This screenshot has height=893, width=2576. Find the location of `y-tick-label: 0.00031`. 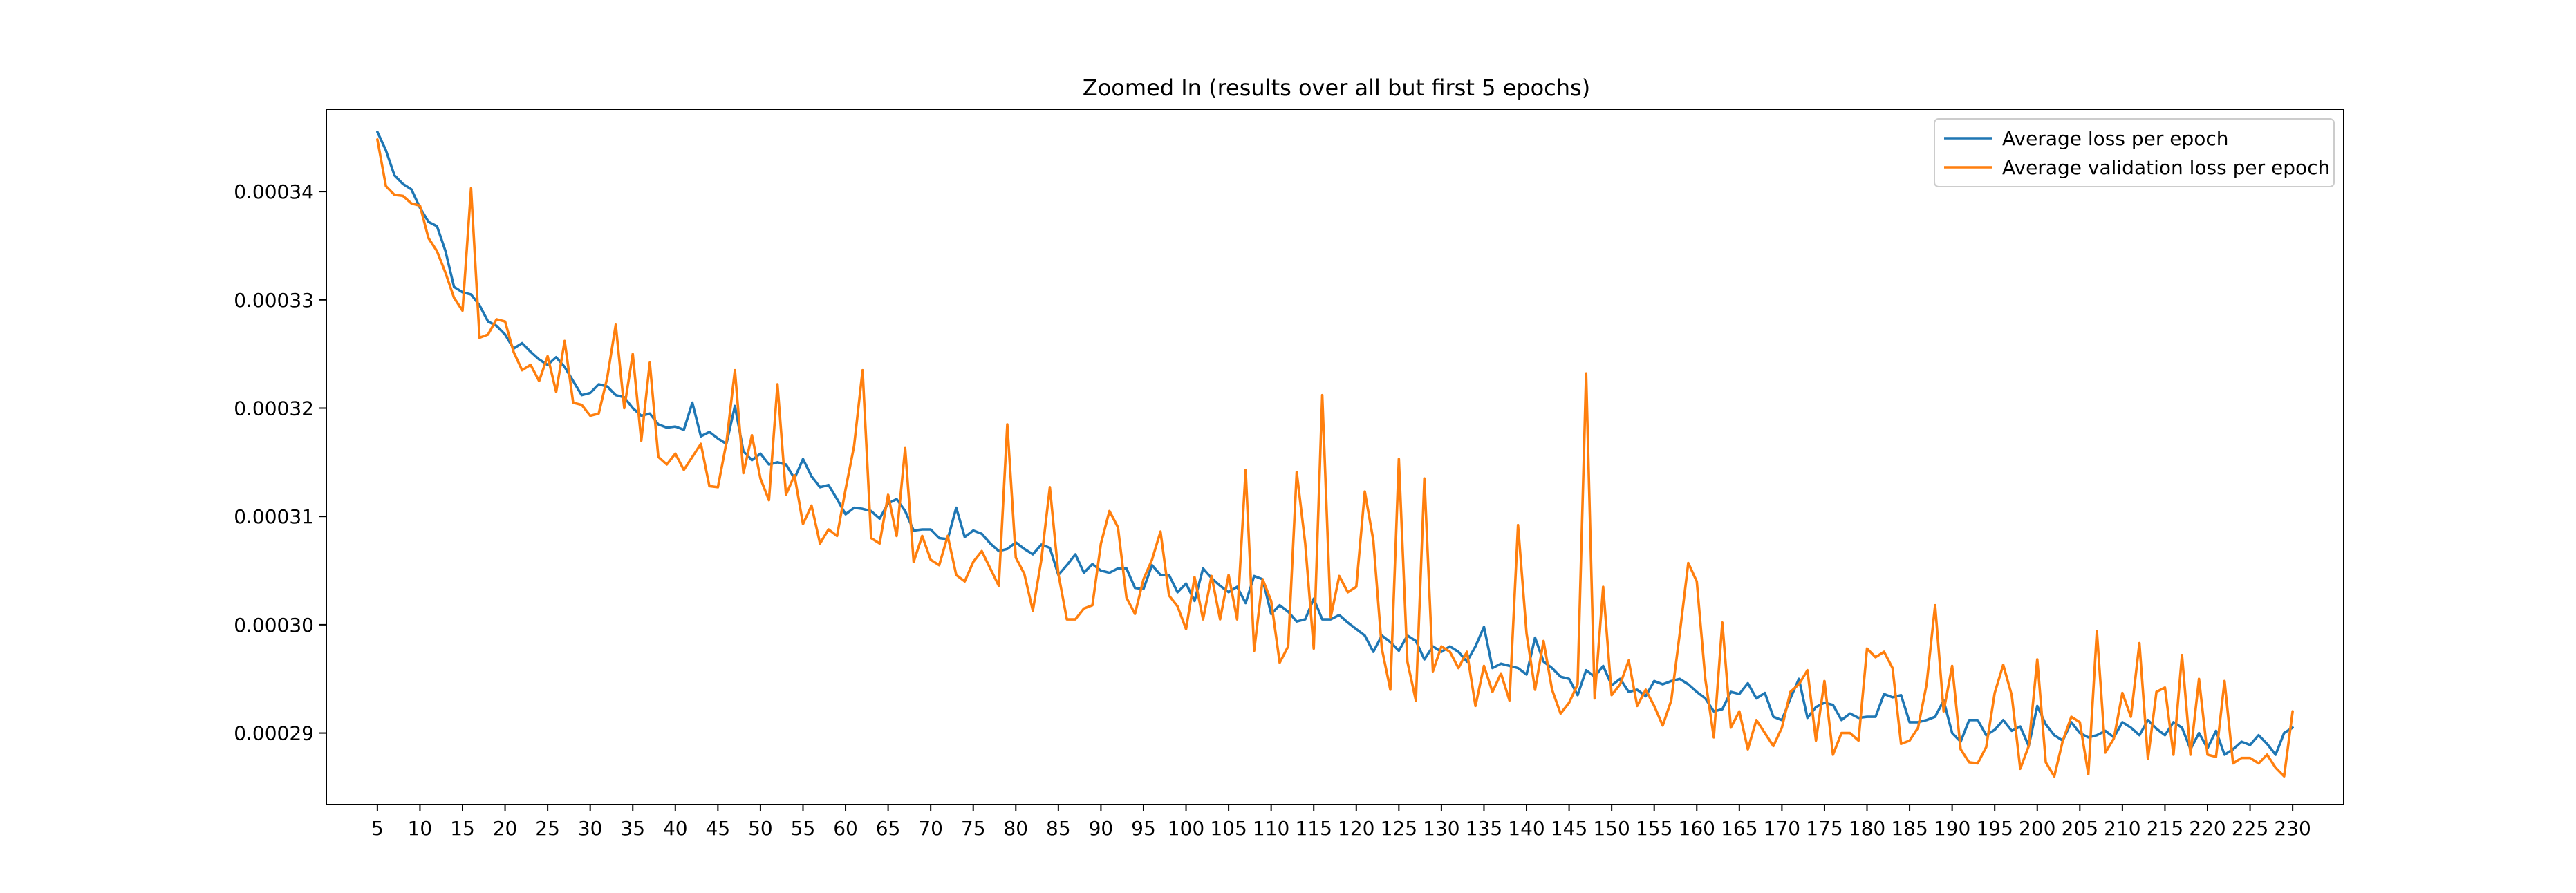

y-tick-label: 0.00031 is located at coordinates (274, 516).